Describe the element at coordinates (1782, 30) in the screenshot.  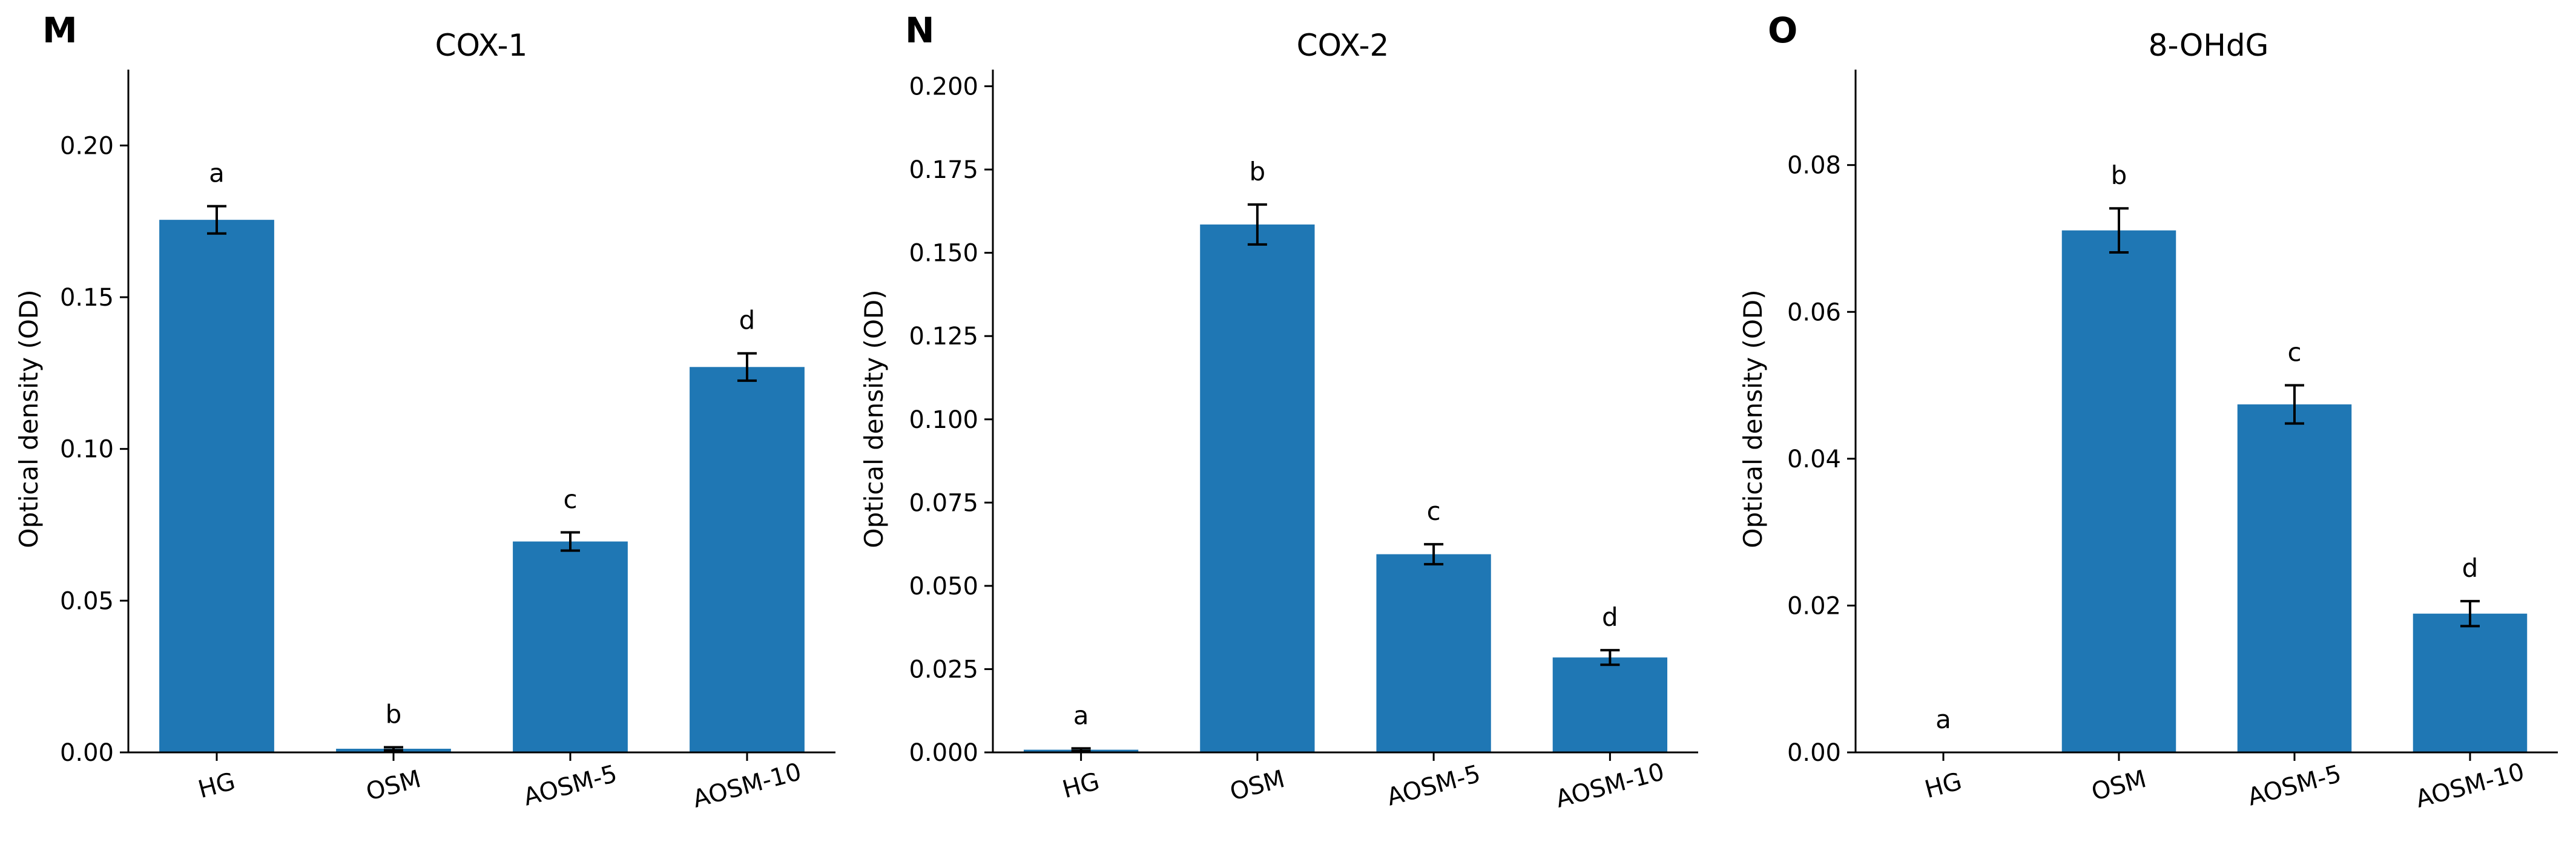
I see `panel-letter: O` at that location.